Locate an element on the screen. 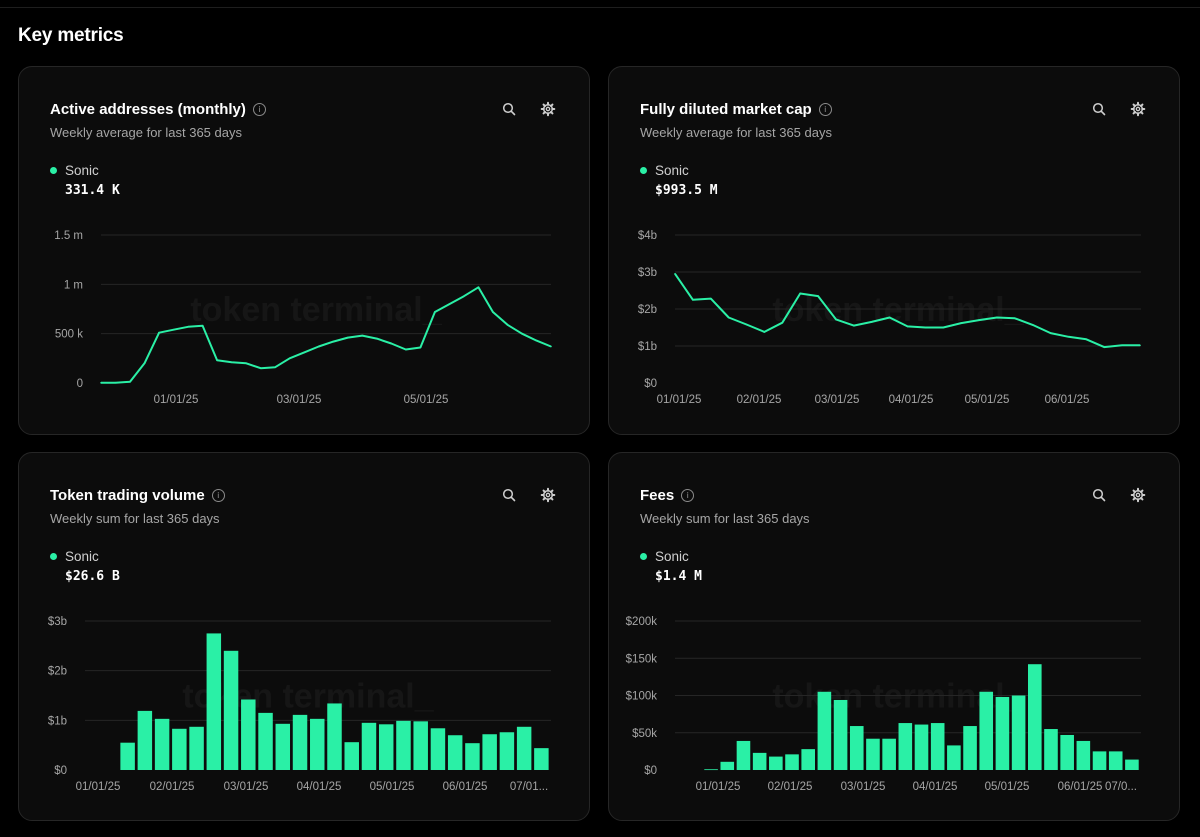  card-subtitle: Weekly sum for last 365 days is located at coordinates (725, 518).